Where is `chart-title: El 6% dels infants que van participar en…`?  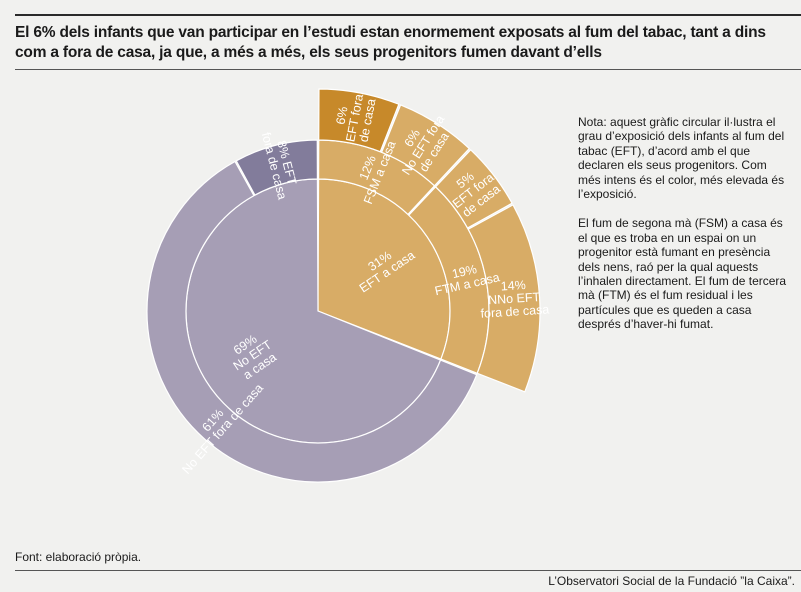 chart-title: El 6% dels infants que van participar en… is located at coordinates (390, 42).